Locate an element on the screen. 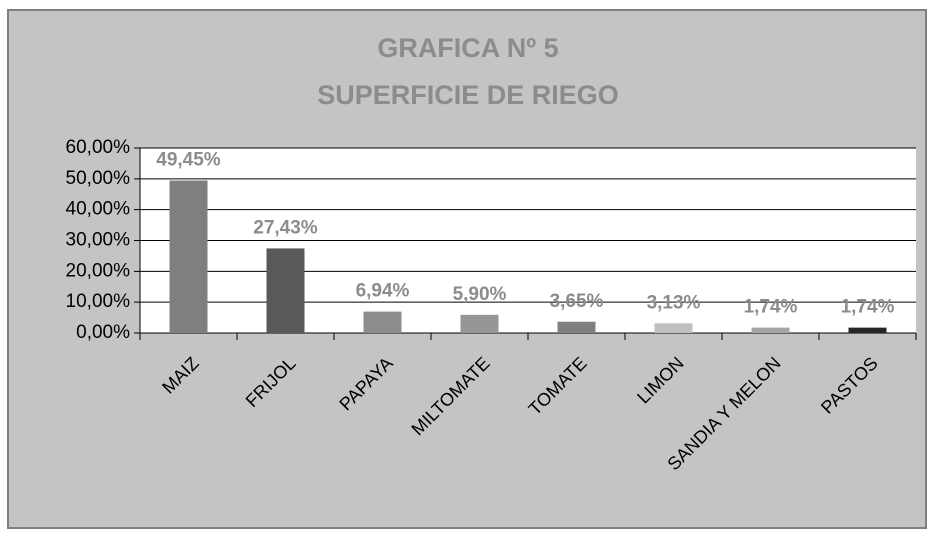 This screenshot has width=936, height=538. data-label: 5,90% is located at coordinates (480, 294).